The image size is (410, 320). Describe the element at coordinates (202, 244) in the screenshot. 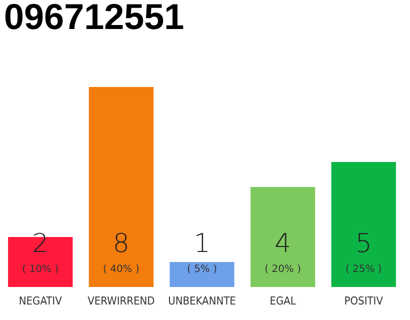

I see `annotation: 1` at that location.